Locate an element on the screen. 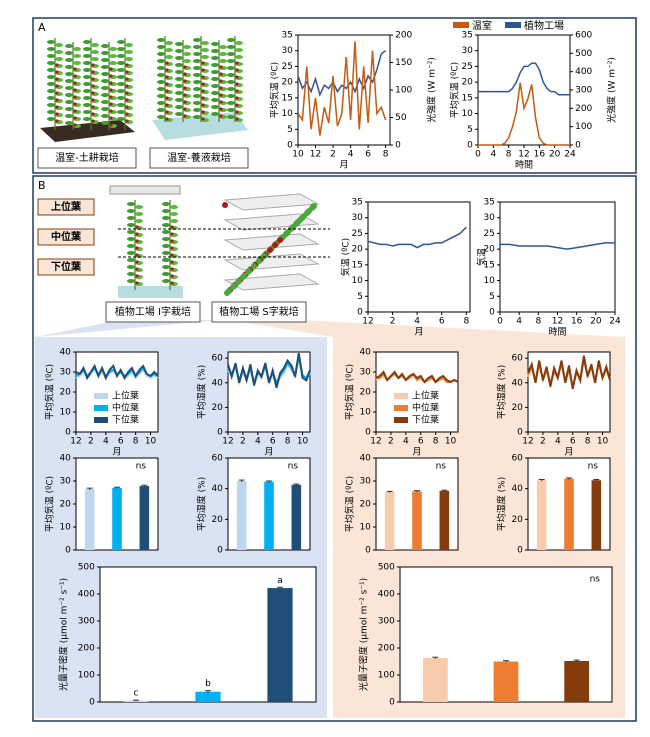 The height and width of the screenshot is (737, 650). x-tick-label: 20 is located at coordinates (596, 322).